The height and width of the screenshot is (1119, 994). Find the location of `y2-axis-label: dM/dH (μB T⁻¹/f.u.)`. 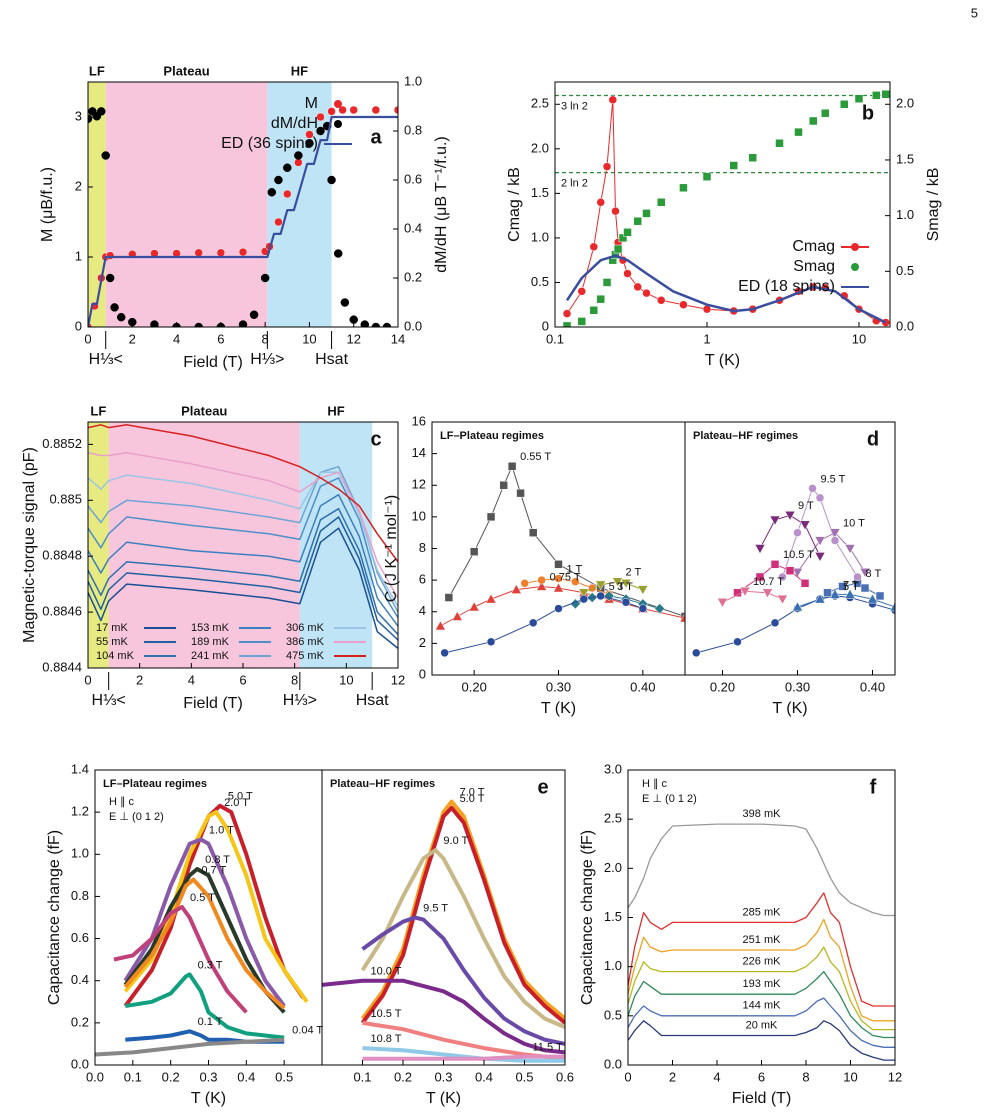

y2-axis-label: dM/dH (μB T⁻¹/f.u.) is located at coordinates (441, 204).